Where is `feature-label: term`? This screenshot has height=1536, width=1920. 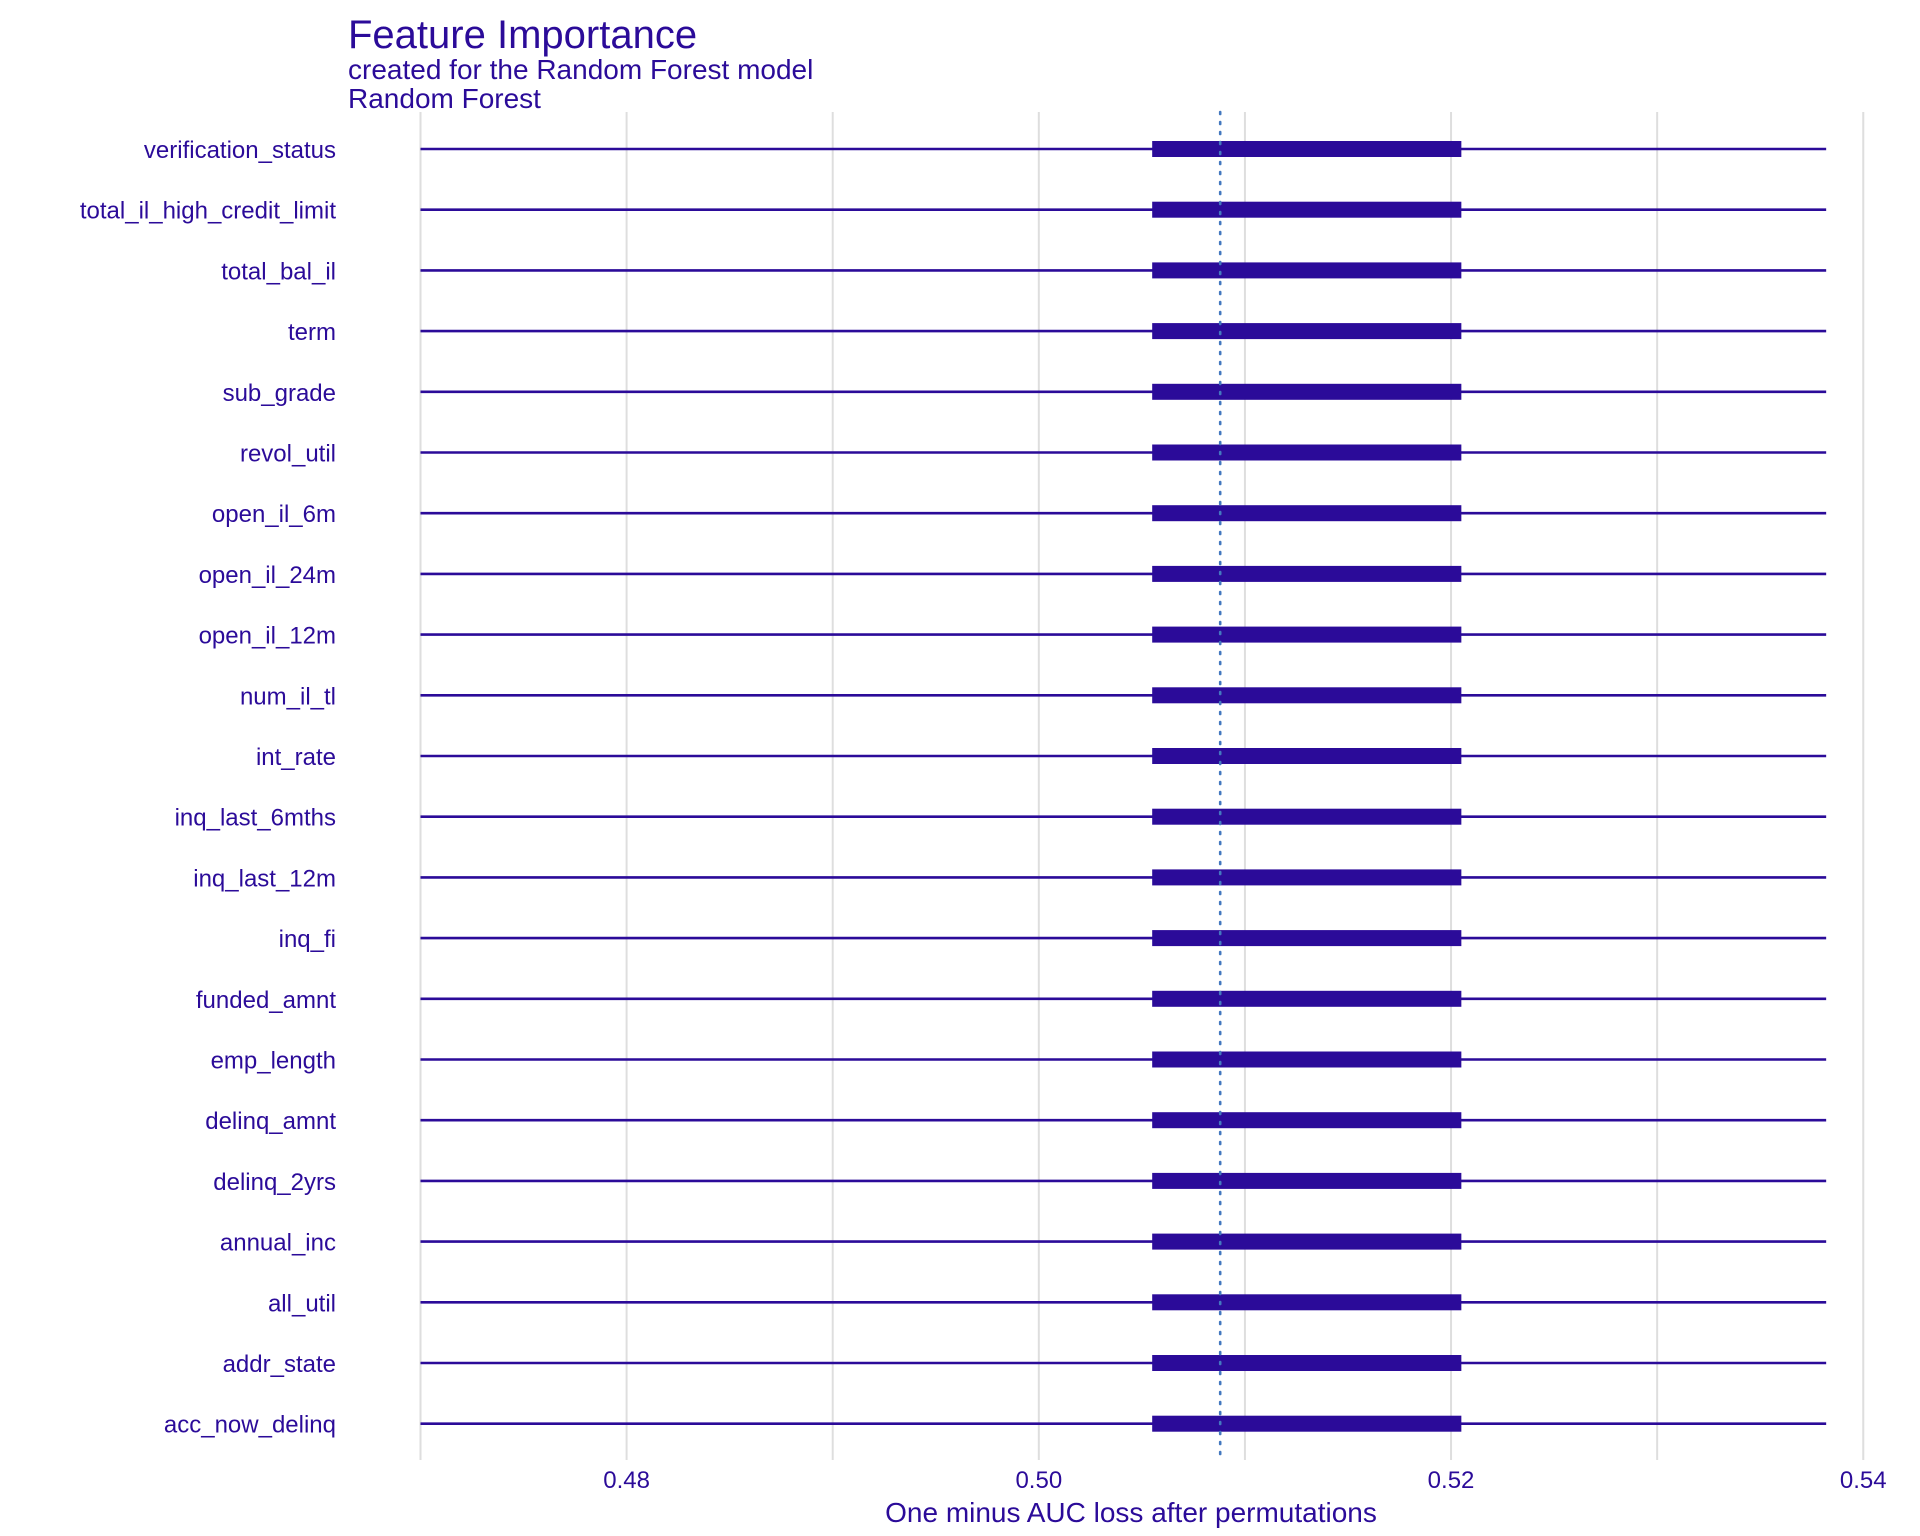
feature-label: term is located at coordinates (312, 332).